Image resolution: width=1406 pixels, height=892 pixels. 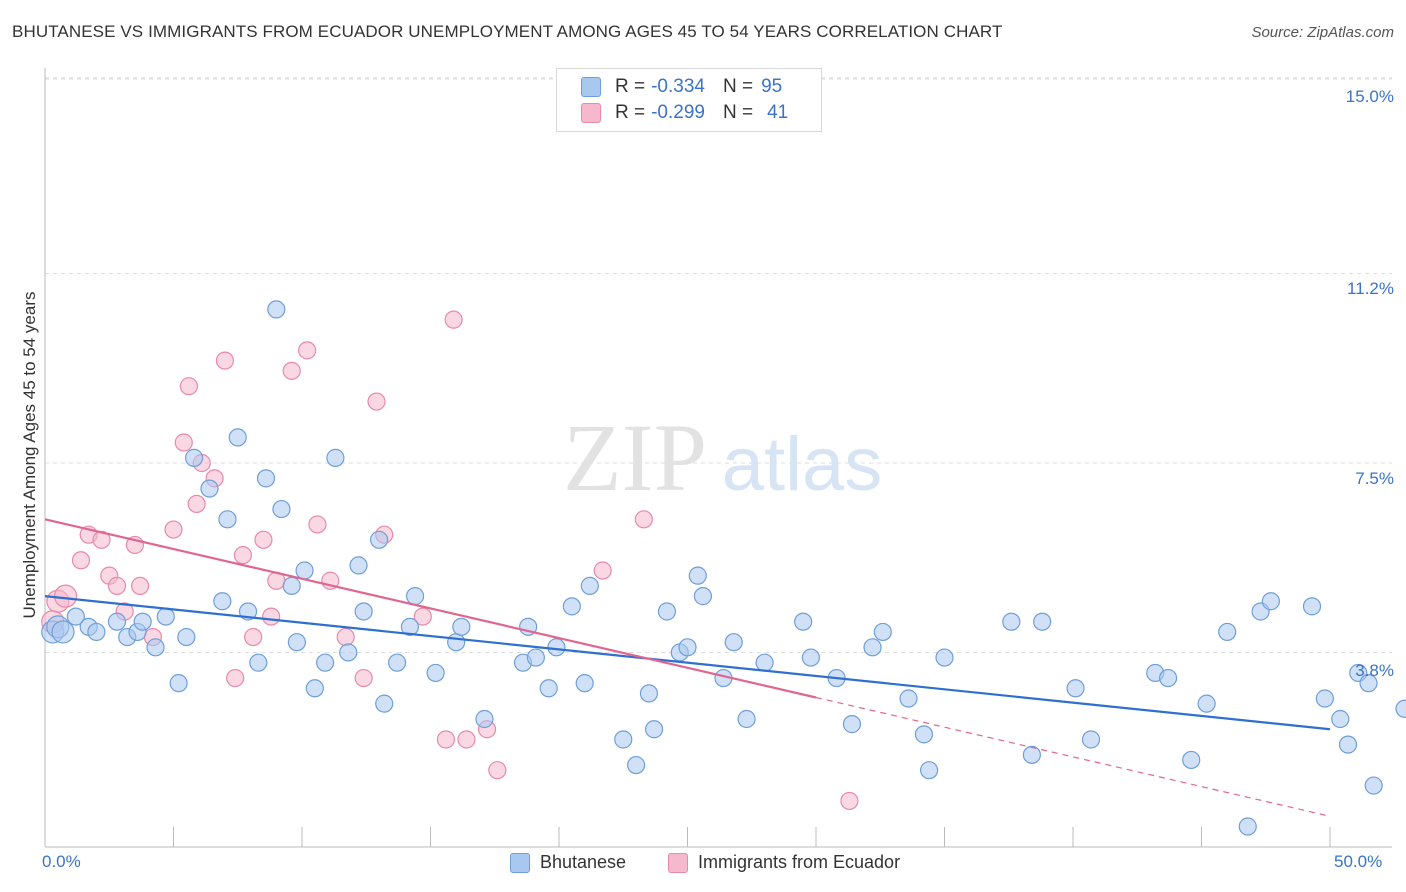 I want to click on legend-n-value: 41, so click(x=778, y=112).